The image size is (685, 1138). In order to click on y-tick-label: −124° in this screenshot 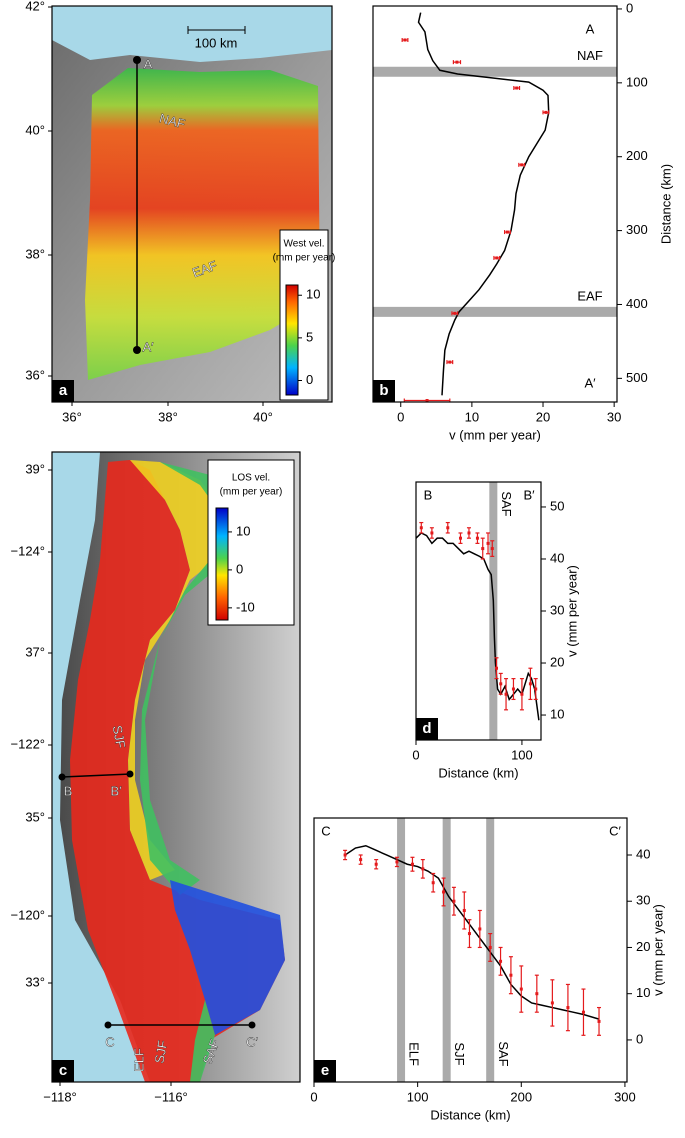, I will do `click(28, 550)`.